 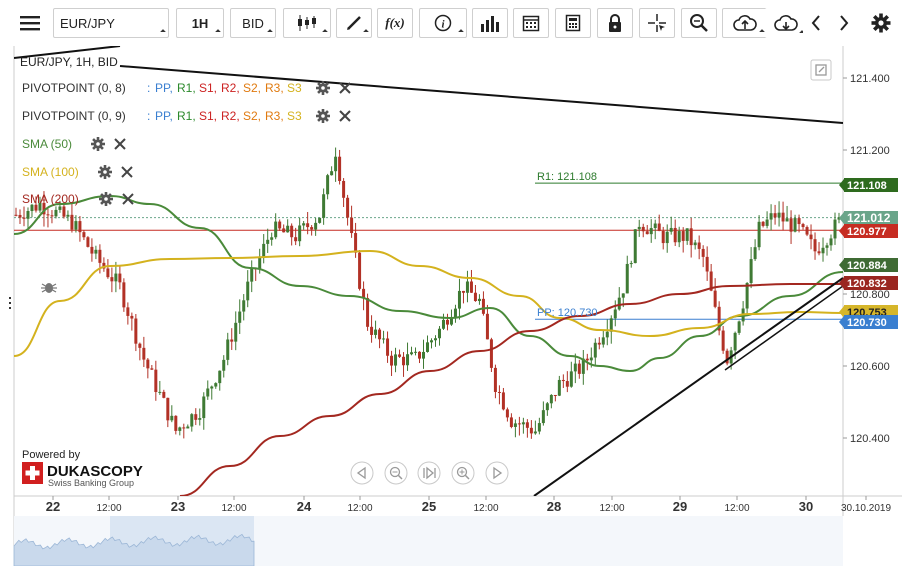 I want to click on navigator-strip, so click(x=428, y=541).